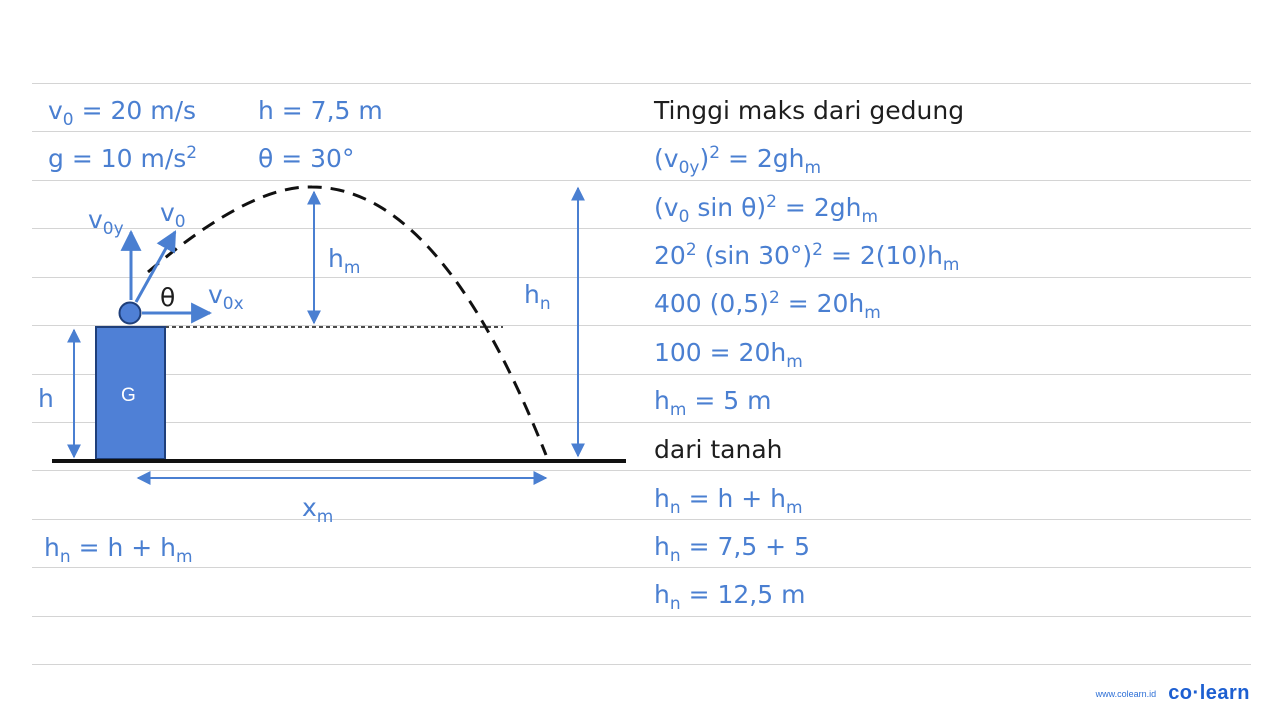 The width and height of the screenshot is (1280, 720). Describe the element at coordinates (306, 158) in the screenshot. I see `given-theta: θ = 30°` at that location.